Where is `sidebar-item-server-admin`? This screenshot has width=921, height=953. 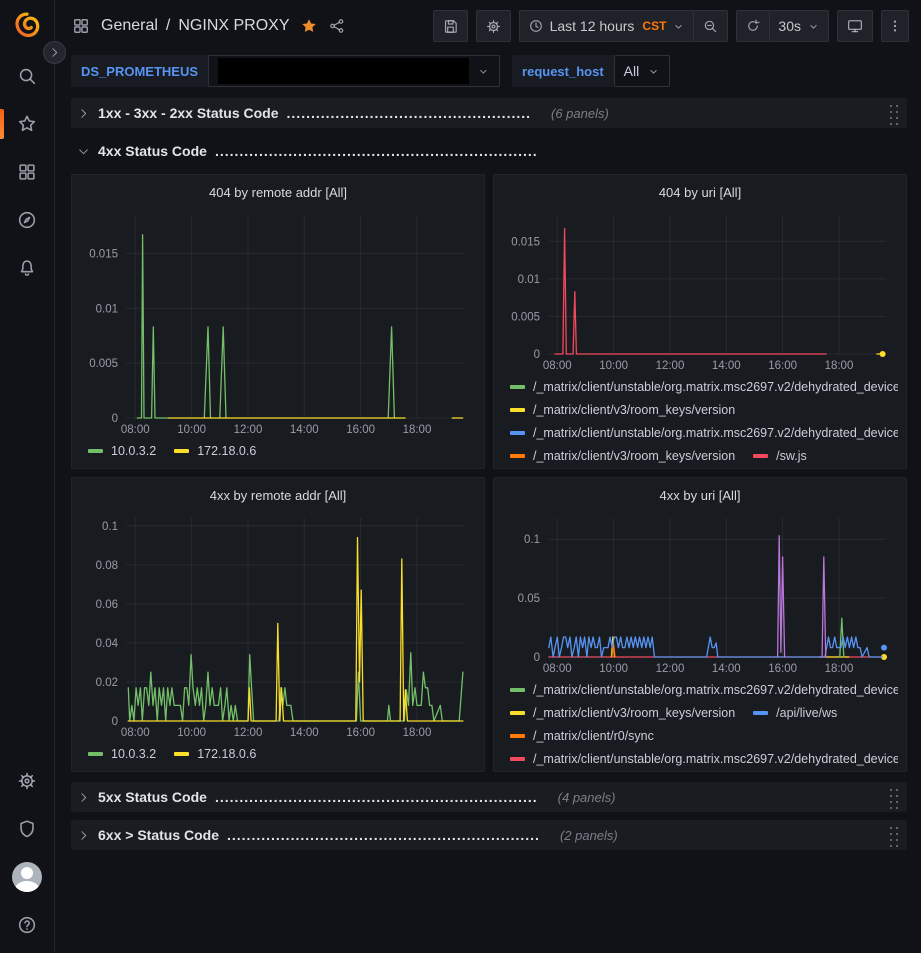 sidebar-item-server-admin is located at coordinates (27, 829).